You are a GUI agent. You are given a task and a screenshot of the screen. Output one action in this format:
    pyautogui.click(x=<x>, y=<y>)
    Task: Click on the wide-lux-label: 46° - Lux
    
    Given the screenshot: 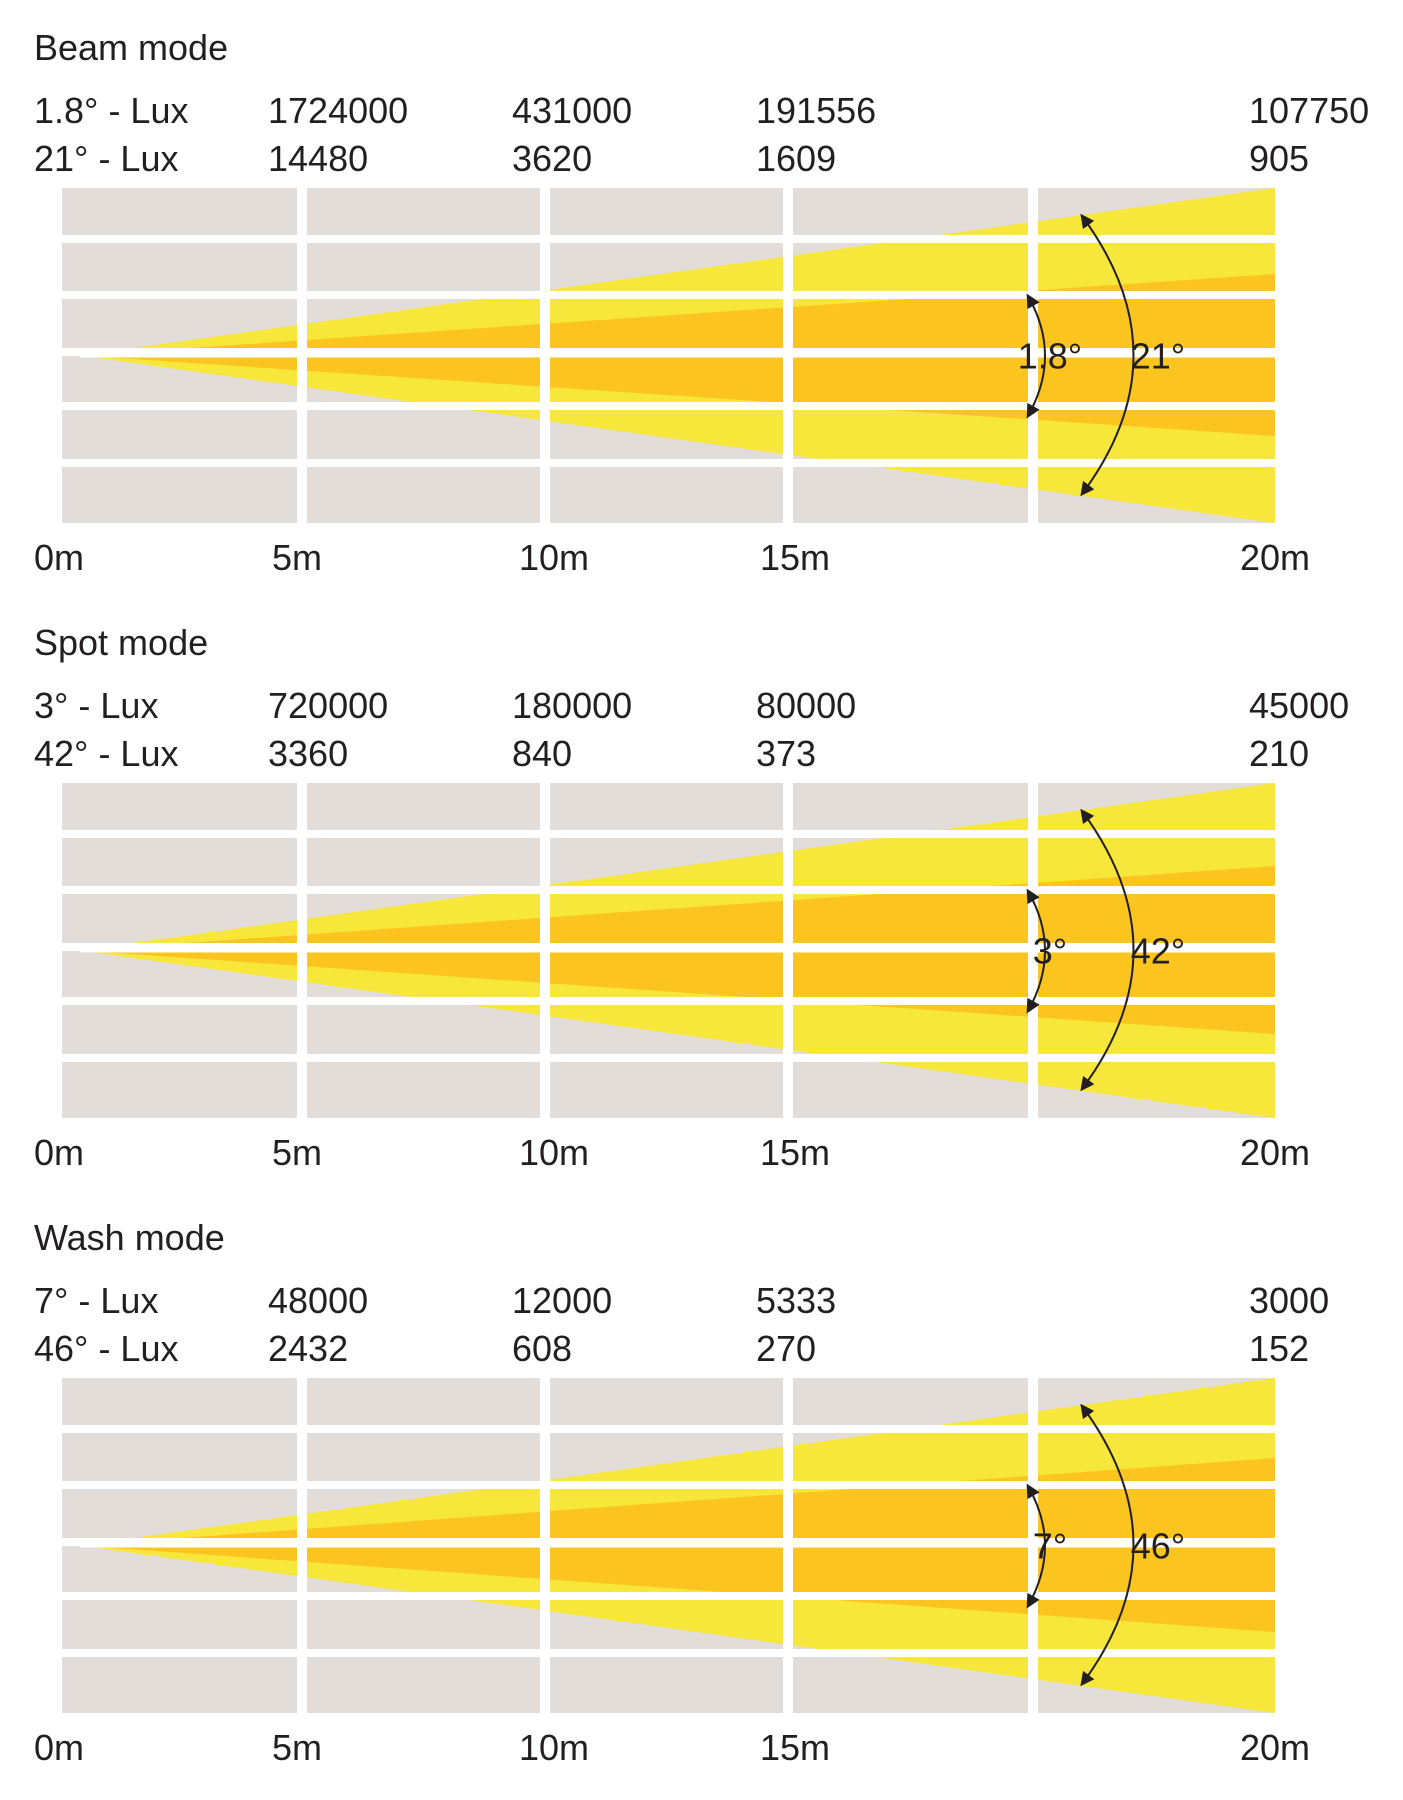 What is the action you would take?
    pyautogui.click(x=106, y=1348)
    